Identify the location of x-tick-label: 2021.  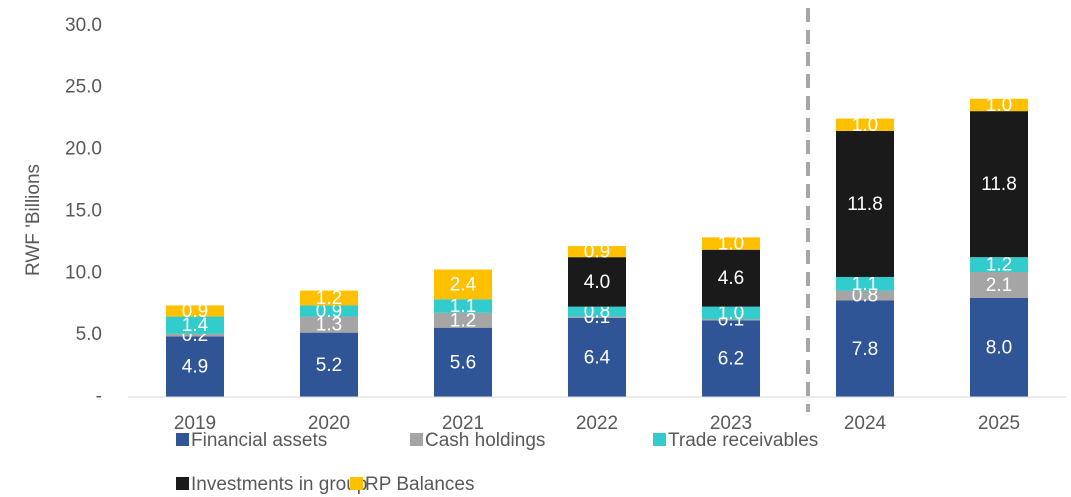
(463, 423).